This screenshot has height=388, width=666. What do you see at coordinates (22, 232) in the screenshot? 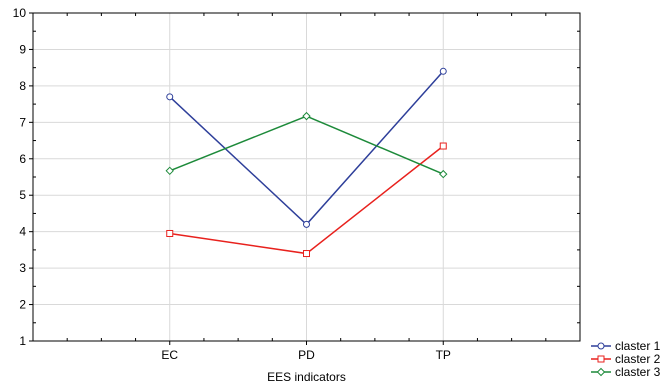
I see `y-tick-label: 4` at bounding box center [22, 232].